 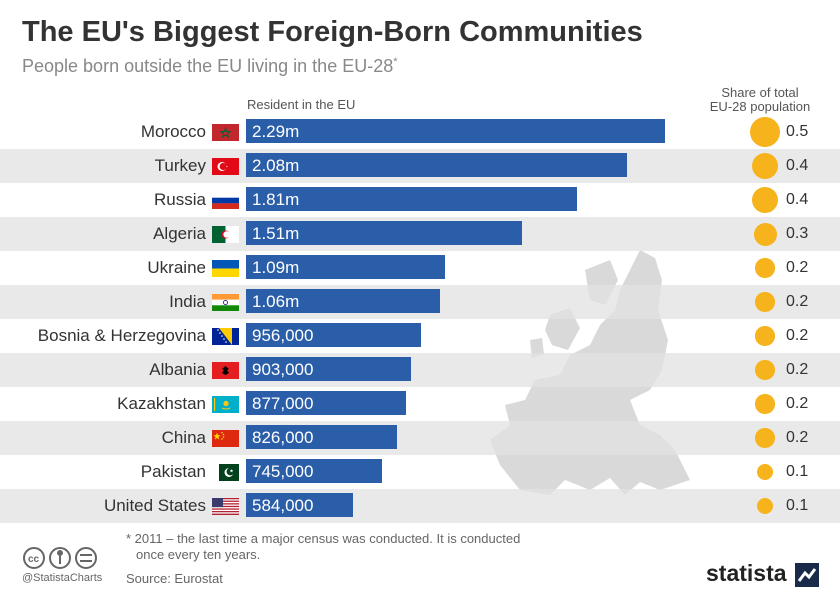 What do you see at coordinates (276, 301) in the screenshot?
I see `bar-value-label: 1.06m` at bounding box center [276, 301].